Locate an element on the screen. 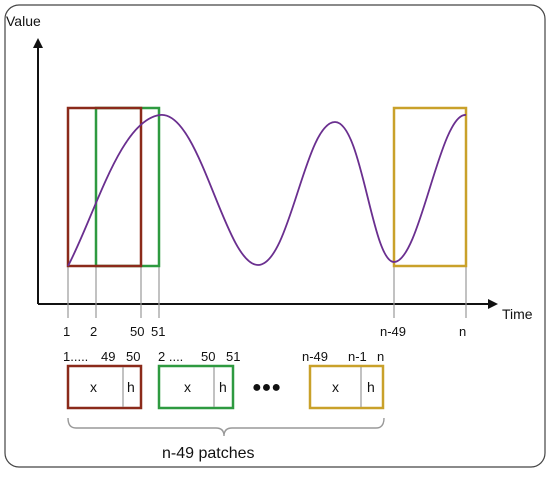 Image resolution: width=550 pixels, height=477 pixels. tick-label-2: 2 is located at coordinates (93, 331).